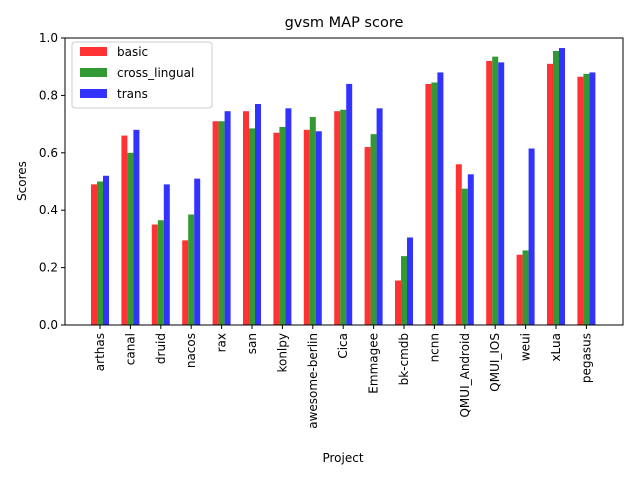 The height and width of the screenshot is (480, 640). I want to click on bar-trans-ncnn, so click(440, 198).